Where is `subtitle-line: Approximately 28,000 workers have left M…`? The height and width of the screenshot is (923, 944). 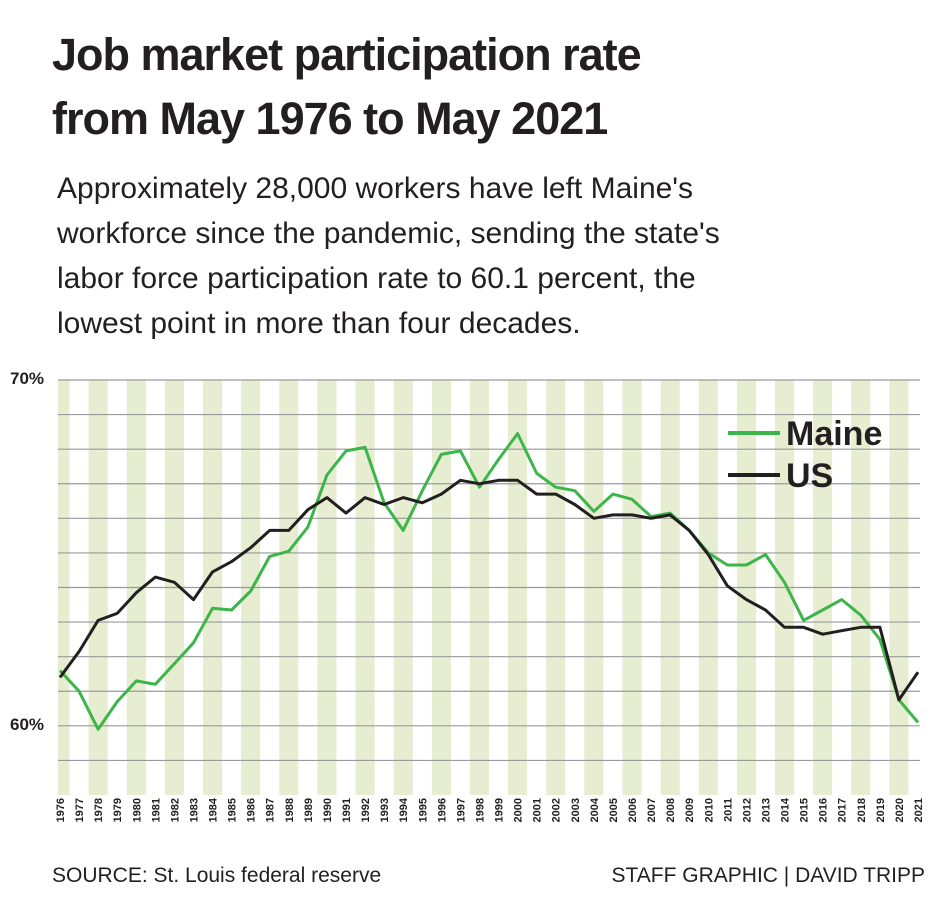 subtitle-line: Approximately 28,000 workers have left M… is located at coordinates (375, 188).